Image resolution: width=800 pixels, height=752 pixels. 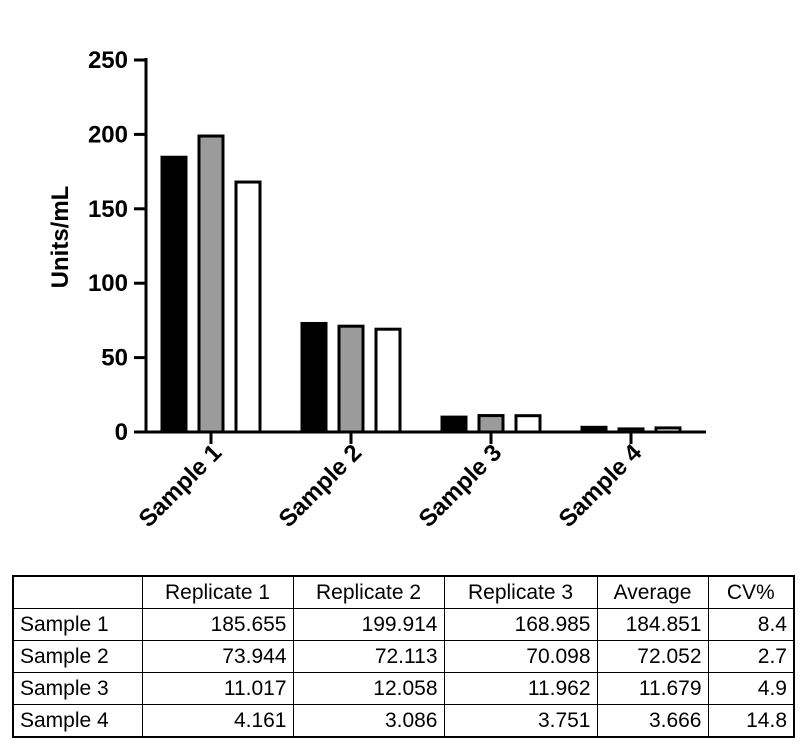 What do you see at coordinates (751, 592) in the screenshot?
I see `table-header-cell: CV%` at bounding box center [751, 592].